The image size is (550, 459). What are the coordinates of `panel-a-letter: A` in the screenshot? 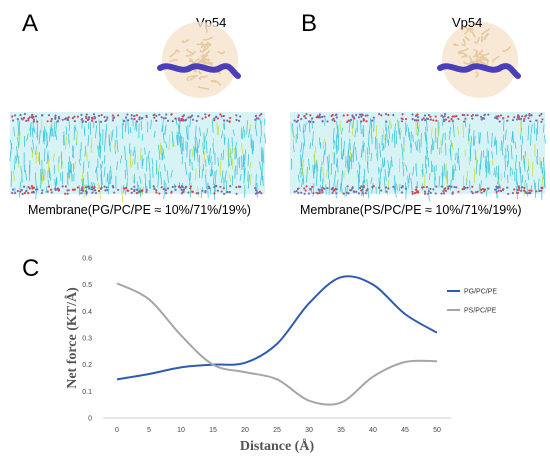 It's located at (30, 23).